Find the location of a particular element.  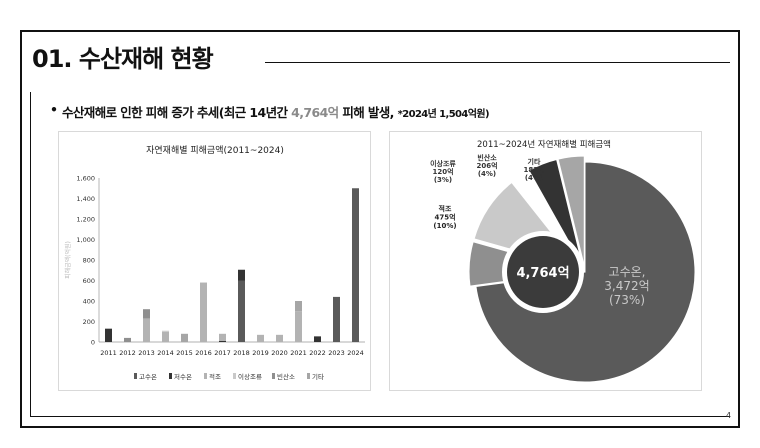

legend-label: 빈산소 is located at coordinates (286, 376).